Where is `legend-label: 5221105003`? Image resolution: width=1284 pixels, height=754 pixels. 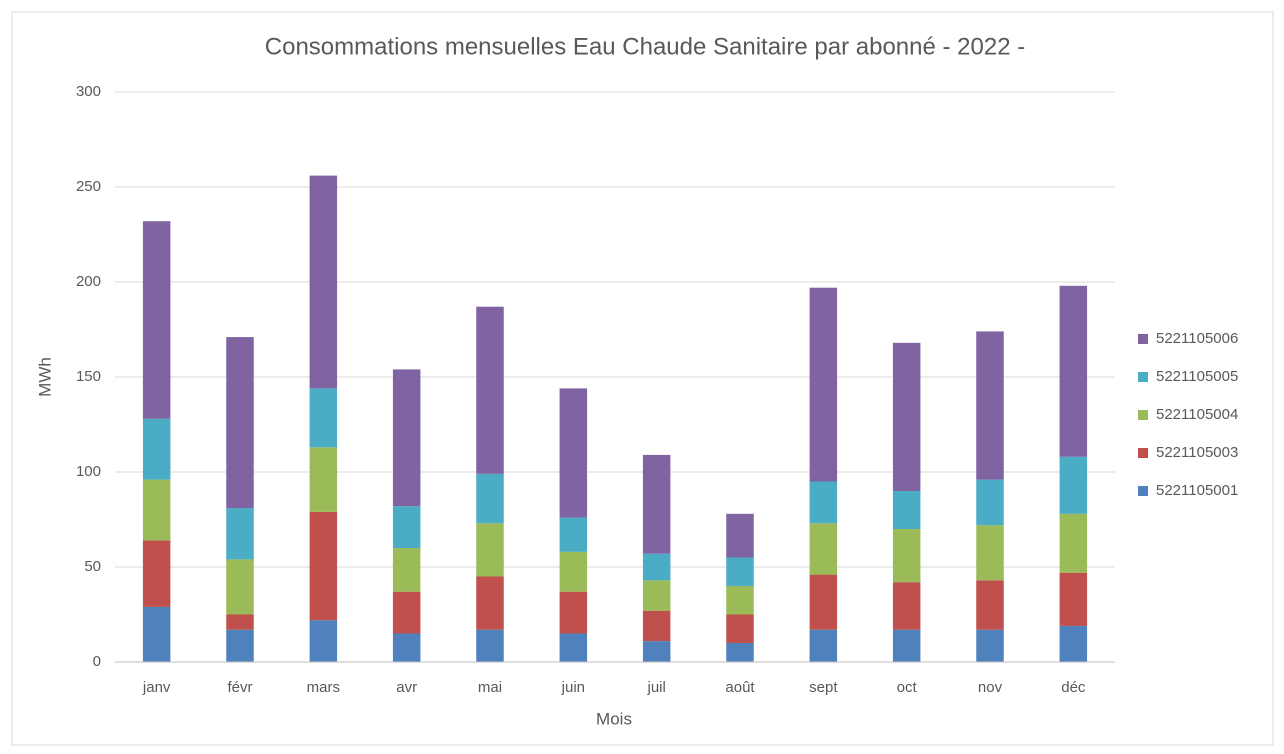
legend-label: 5221105003 is located at coordinates (1197, 452).